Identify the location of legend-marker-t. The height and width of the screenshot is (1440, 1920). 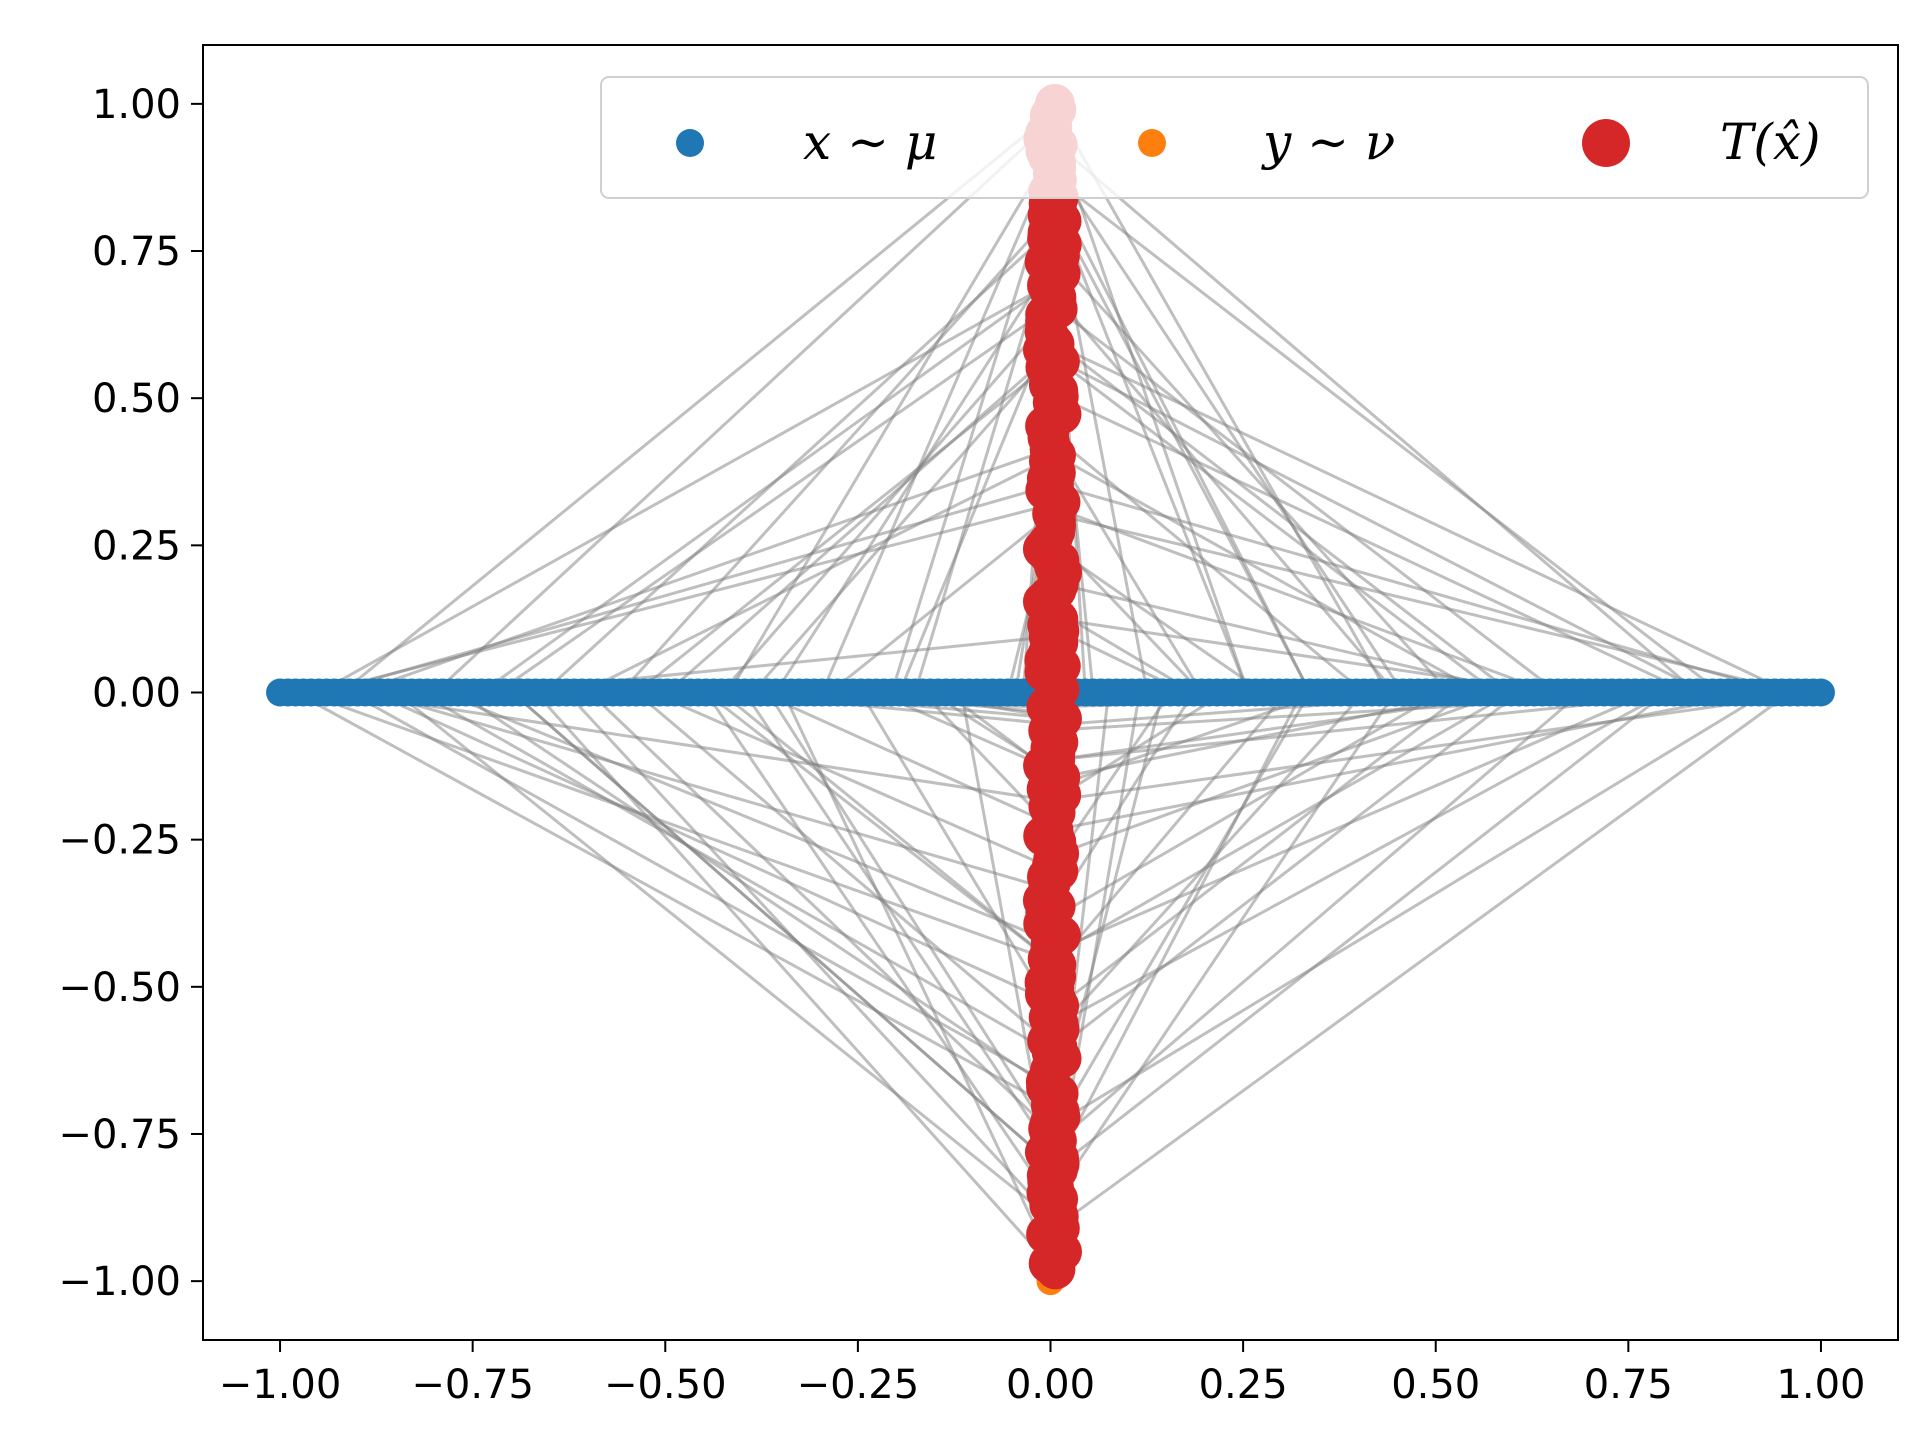
(1606, 143).